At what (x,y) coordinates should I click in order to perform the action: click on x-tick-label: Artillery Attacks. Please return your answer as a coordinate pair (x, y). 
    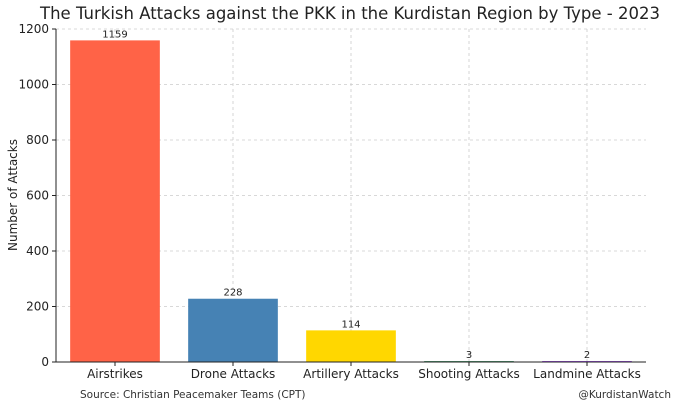
    Looking at the image, I should click on (351, 374).